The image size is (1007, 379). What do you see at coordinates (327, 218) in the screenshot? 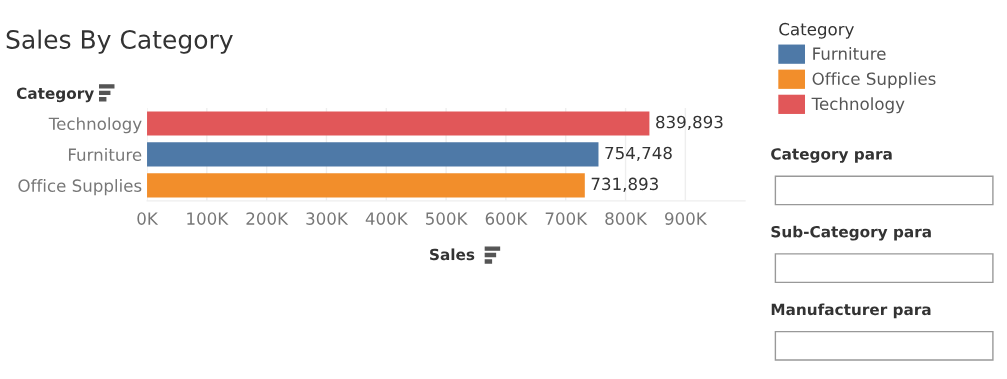
I see `x-tick-label: 300K` at bounding box center [327, 218].